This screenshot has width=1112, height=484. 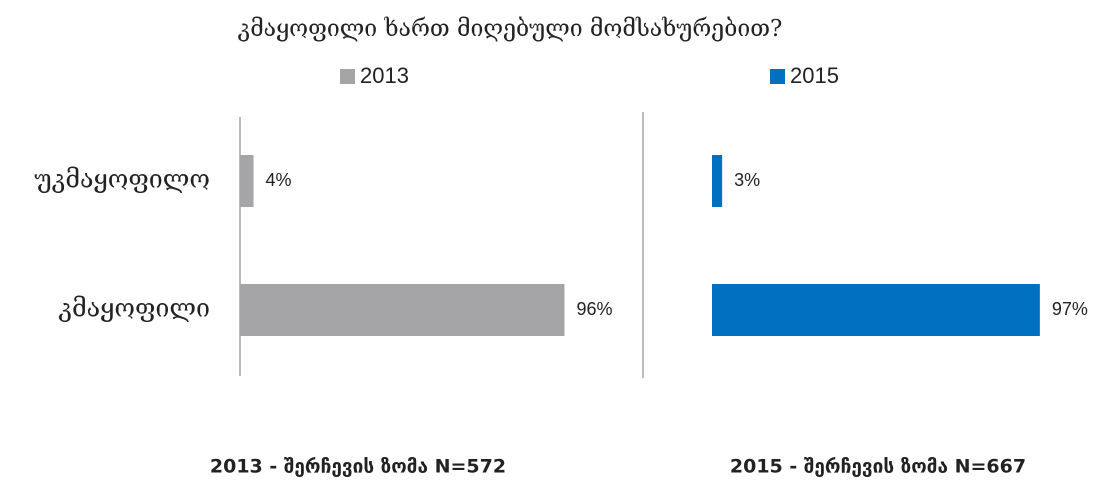 I want to click on legend-label: 2015, so click(x=814, y=75).